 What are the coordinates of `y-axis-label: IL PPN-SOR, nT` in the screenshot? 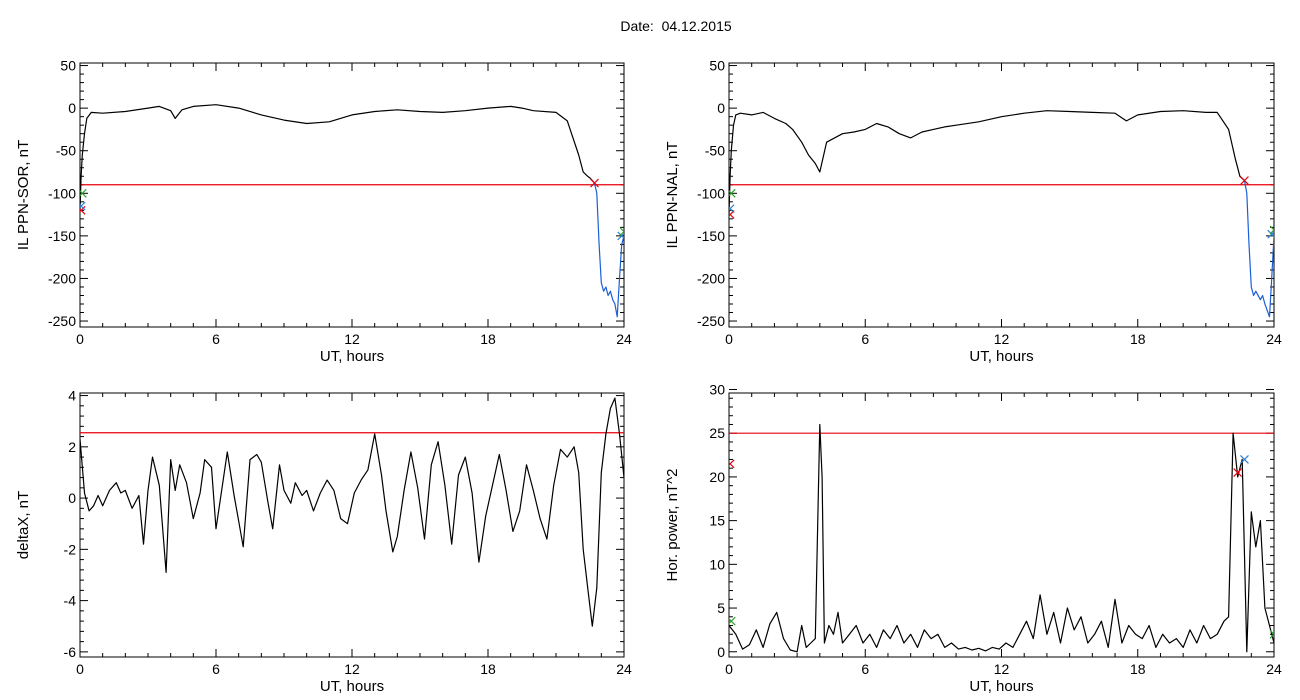 It's located at (23, 195).